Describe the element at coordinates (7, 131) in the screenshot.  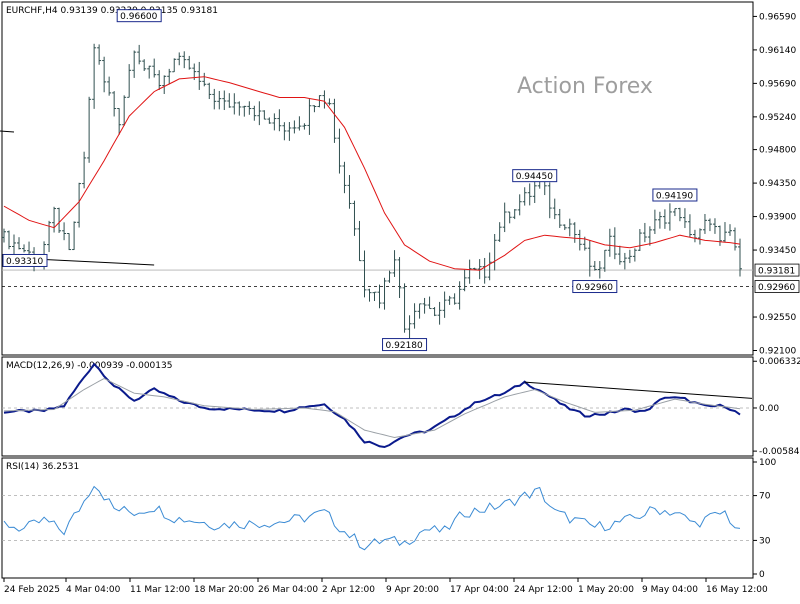
I see `trendline-stub` at that location.